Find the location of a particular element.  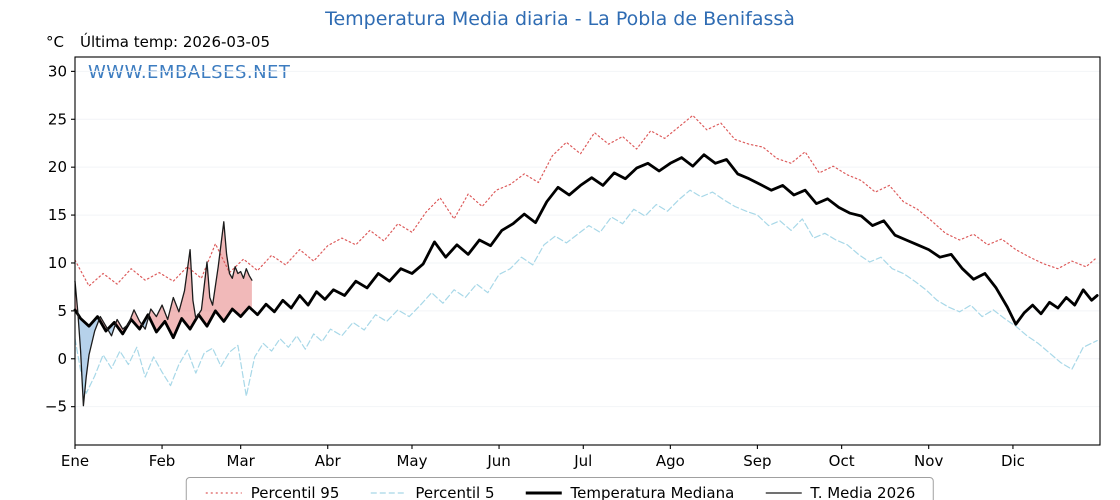

series-t-media-2026 is located at coordinates (163, 314).